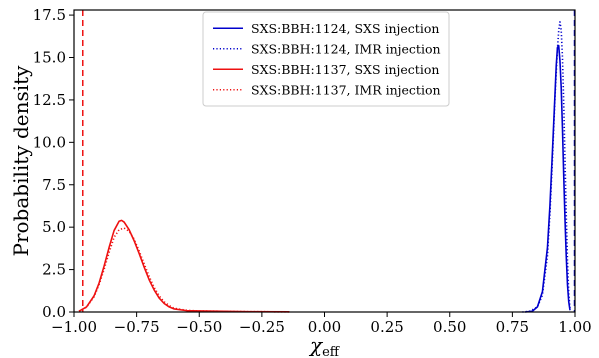  What do you see at coordinates (54, 227) in the screenshot?
I see `y-tick-label: 5.0` at bounding box center [54, 227].